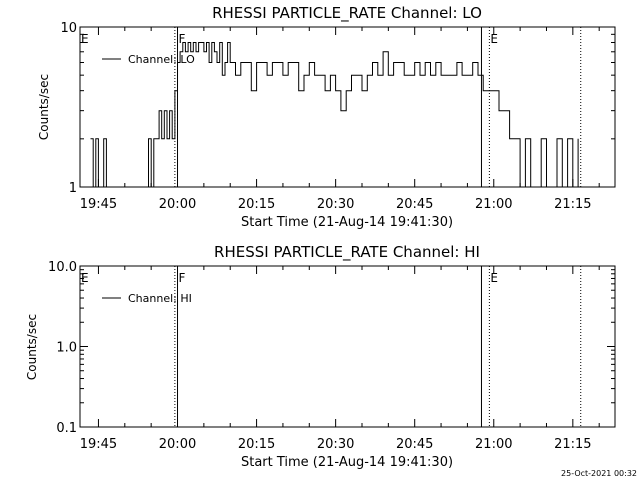 This screenshot has width=640, height=480. What do you see at coordinates (161, 59) in the screenshot?
I see `legend-label: Channel: LO` at bounding box center [161, 59].